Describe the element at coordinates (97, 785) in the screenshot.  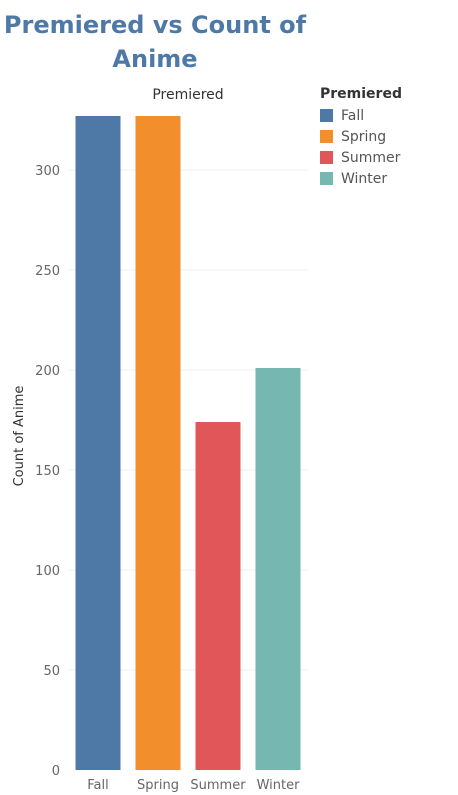
I see `x-tick-fall: Fall` at that location.